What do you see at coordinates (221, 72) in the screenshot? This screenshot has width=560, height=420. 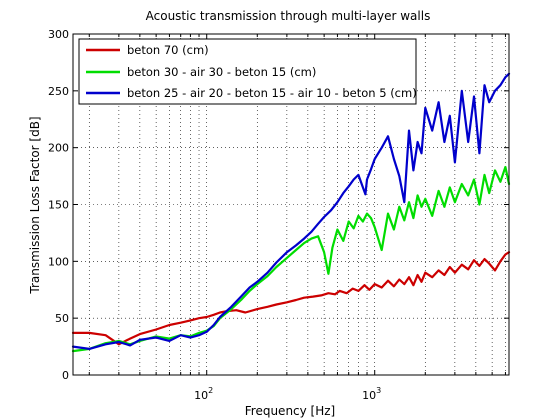 I see `legend-label-1: beton 30 - air 30 - beton 15 (cm)` at bounding box center [221, 72].